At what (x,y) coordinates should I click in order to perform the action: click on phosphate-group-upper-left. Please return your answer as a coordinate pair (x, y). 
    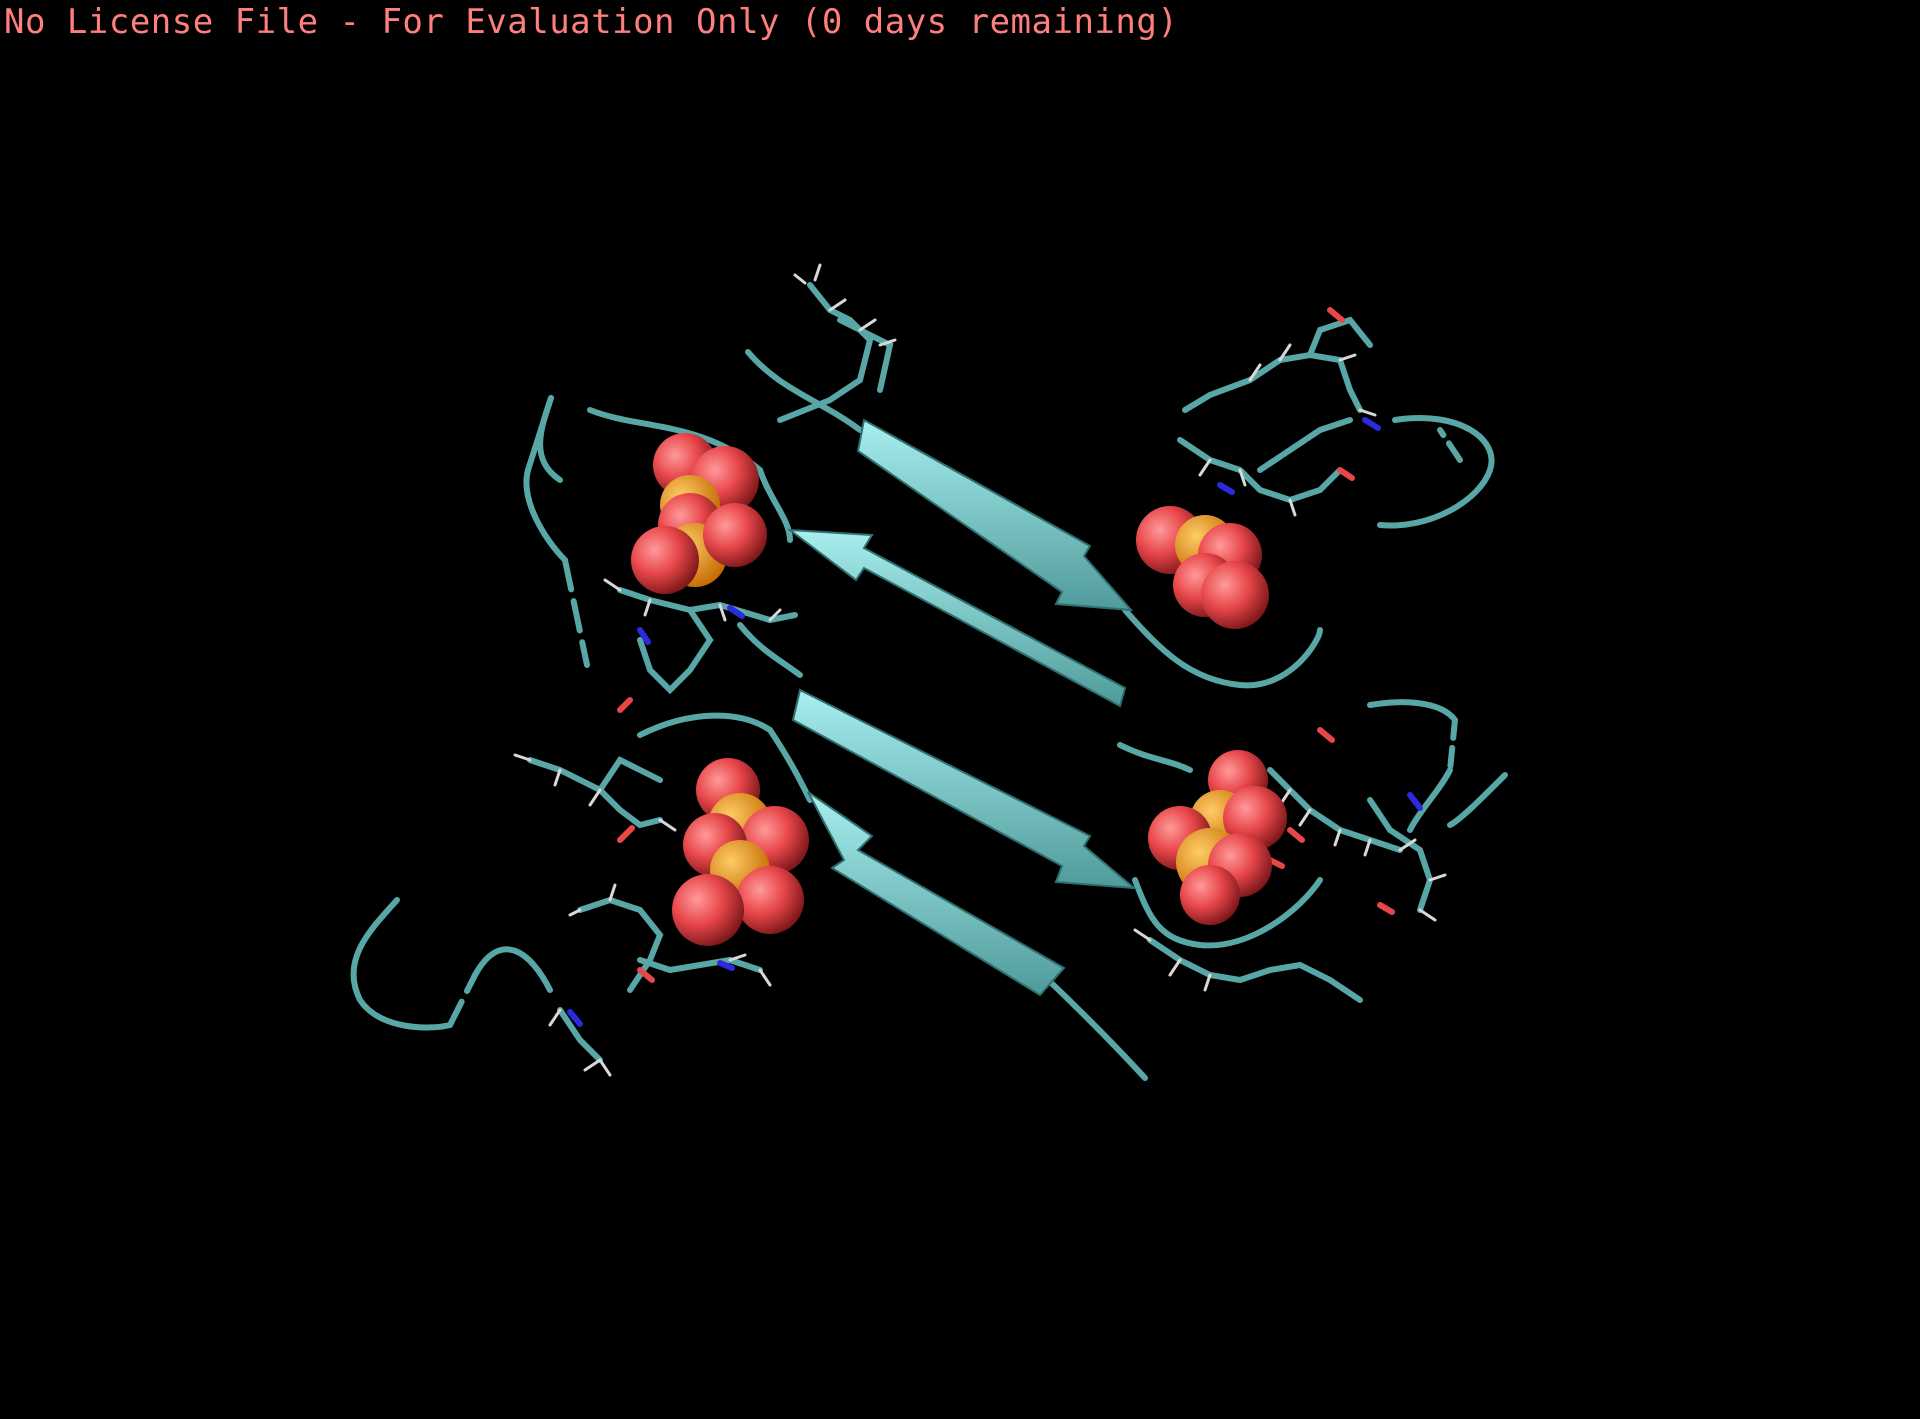
    Looking at the image, I should click on (699, 513).